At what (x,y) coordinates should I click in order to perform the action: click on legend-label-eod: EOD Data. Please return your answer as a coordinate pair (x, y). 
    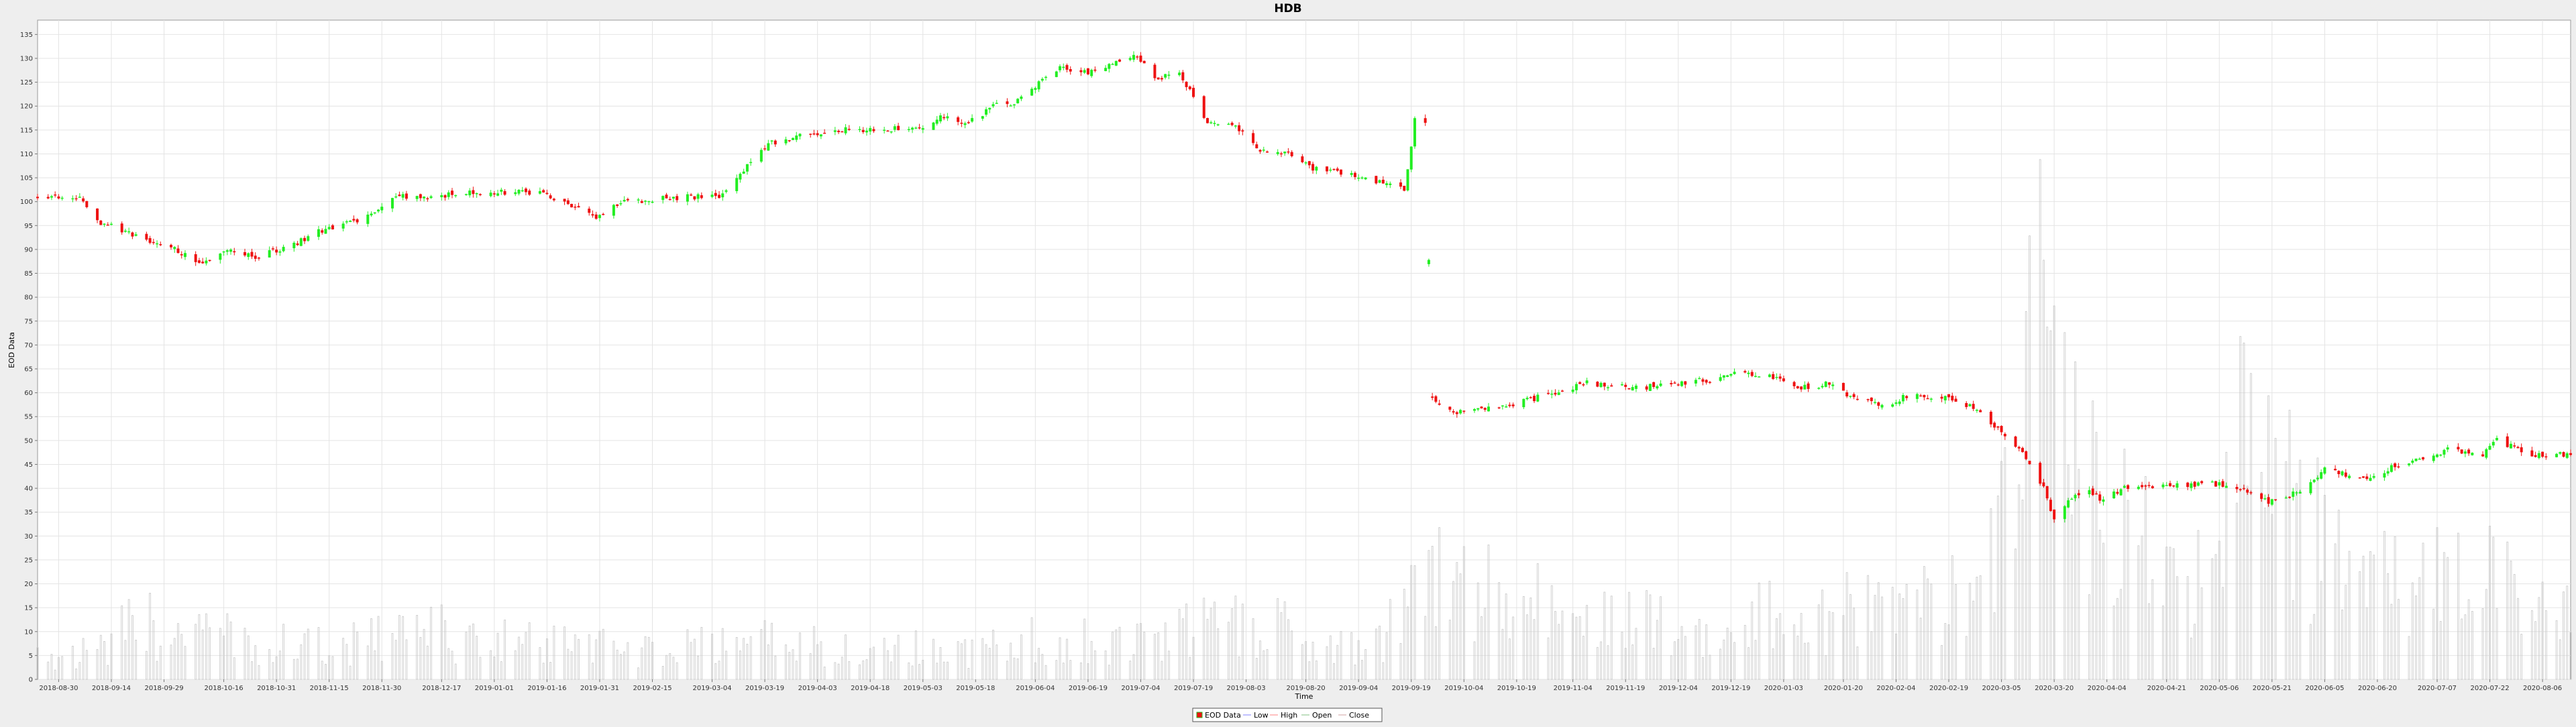
    Looking at the image, I should click on (1223, 715).